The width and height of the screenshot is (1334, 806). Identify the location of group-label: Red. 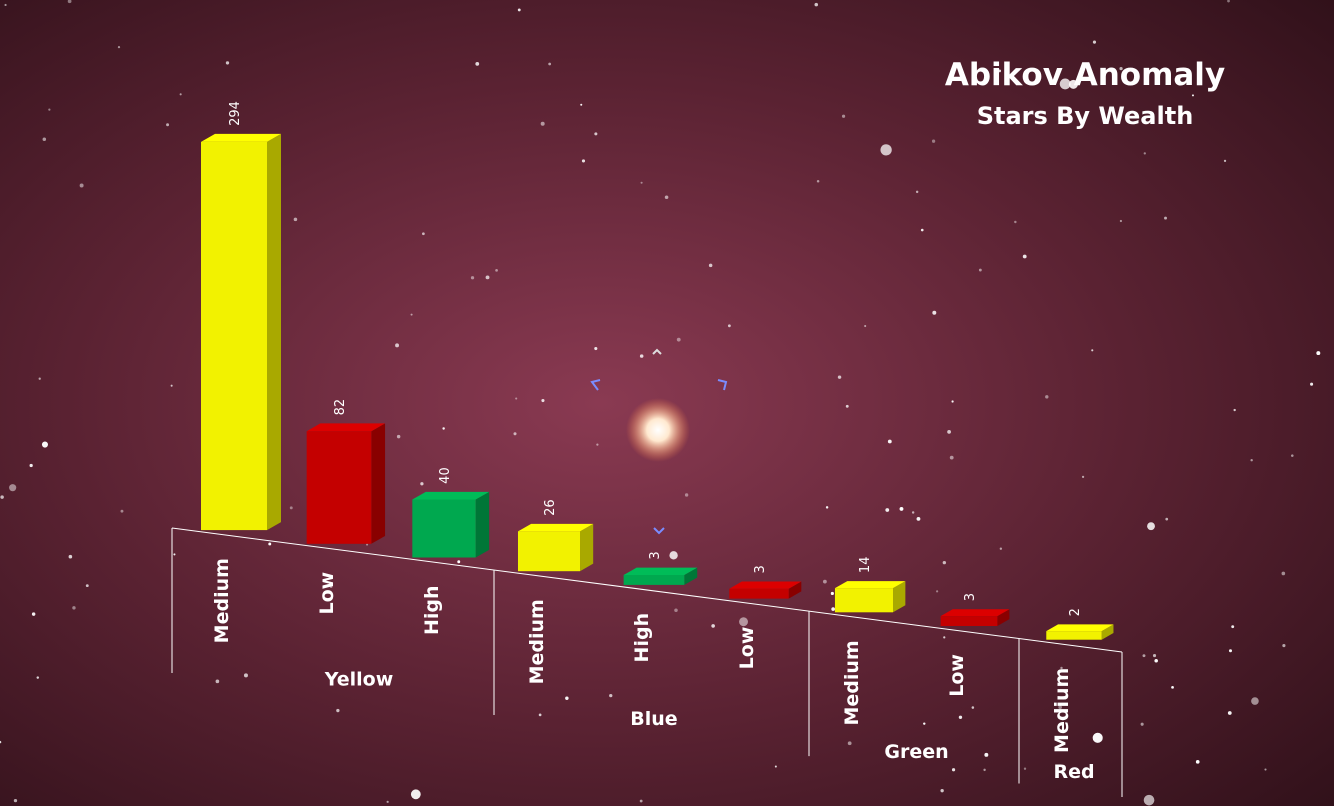
(1073, 772).